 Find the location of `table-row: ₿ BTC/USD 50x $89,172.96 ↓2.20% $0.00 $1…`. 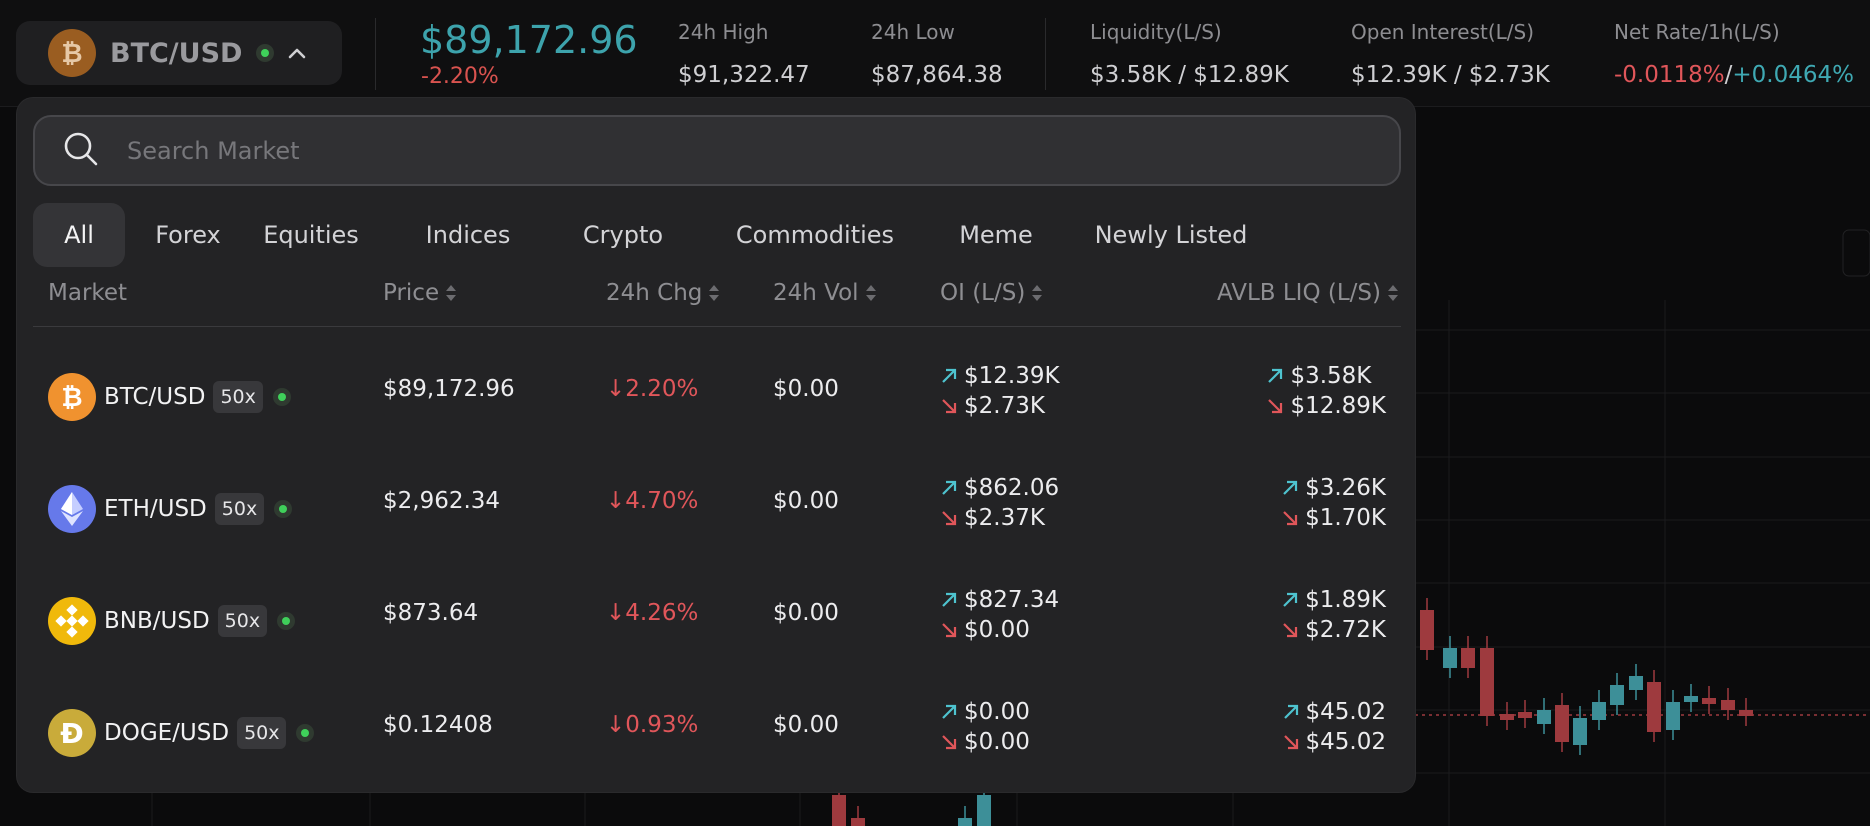

table-row: ₿ BTC/USD 50x $89,172.96 ↓2.20% $0.00 $1… is located at coordinates (717, 392).